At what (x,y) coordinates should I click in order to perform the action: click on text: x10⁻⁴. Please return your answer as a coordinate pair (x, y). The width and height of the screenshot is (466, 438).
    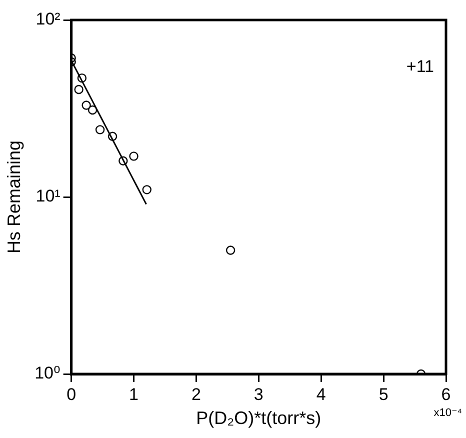
    Looking at the image, I should click on (448, 413).